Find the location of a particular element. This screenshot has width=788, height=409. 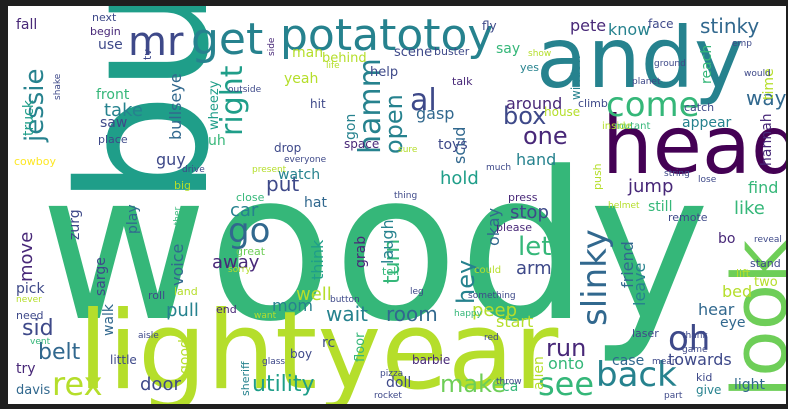

word-cloud-word: drop is located at coordinates (288, 148).